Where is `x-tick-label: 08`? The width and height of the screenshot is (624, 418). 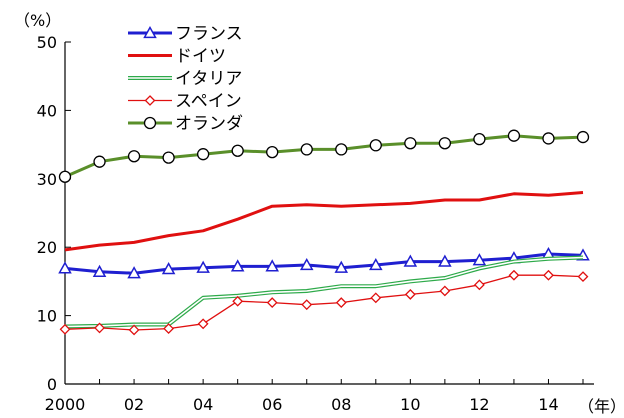
x-tick-label: 08 is located at coordinates (341, 404).